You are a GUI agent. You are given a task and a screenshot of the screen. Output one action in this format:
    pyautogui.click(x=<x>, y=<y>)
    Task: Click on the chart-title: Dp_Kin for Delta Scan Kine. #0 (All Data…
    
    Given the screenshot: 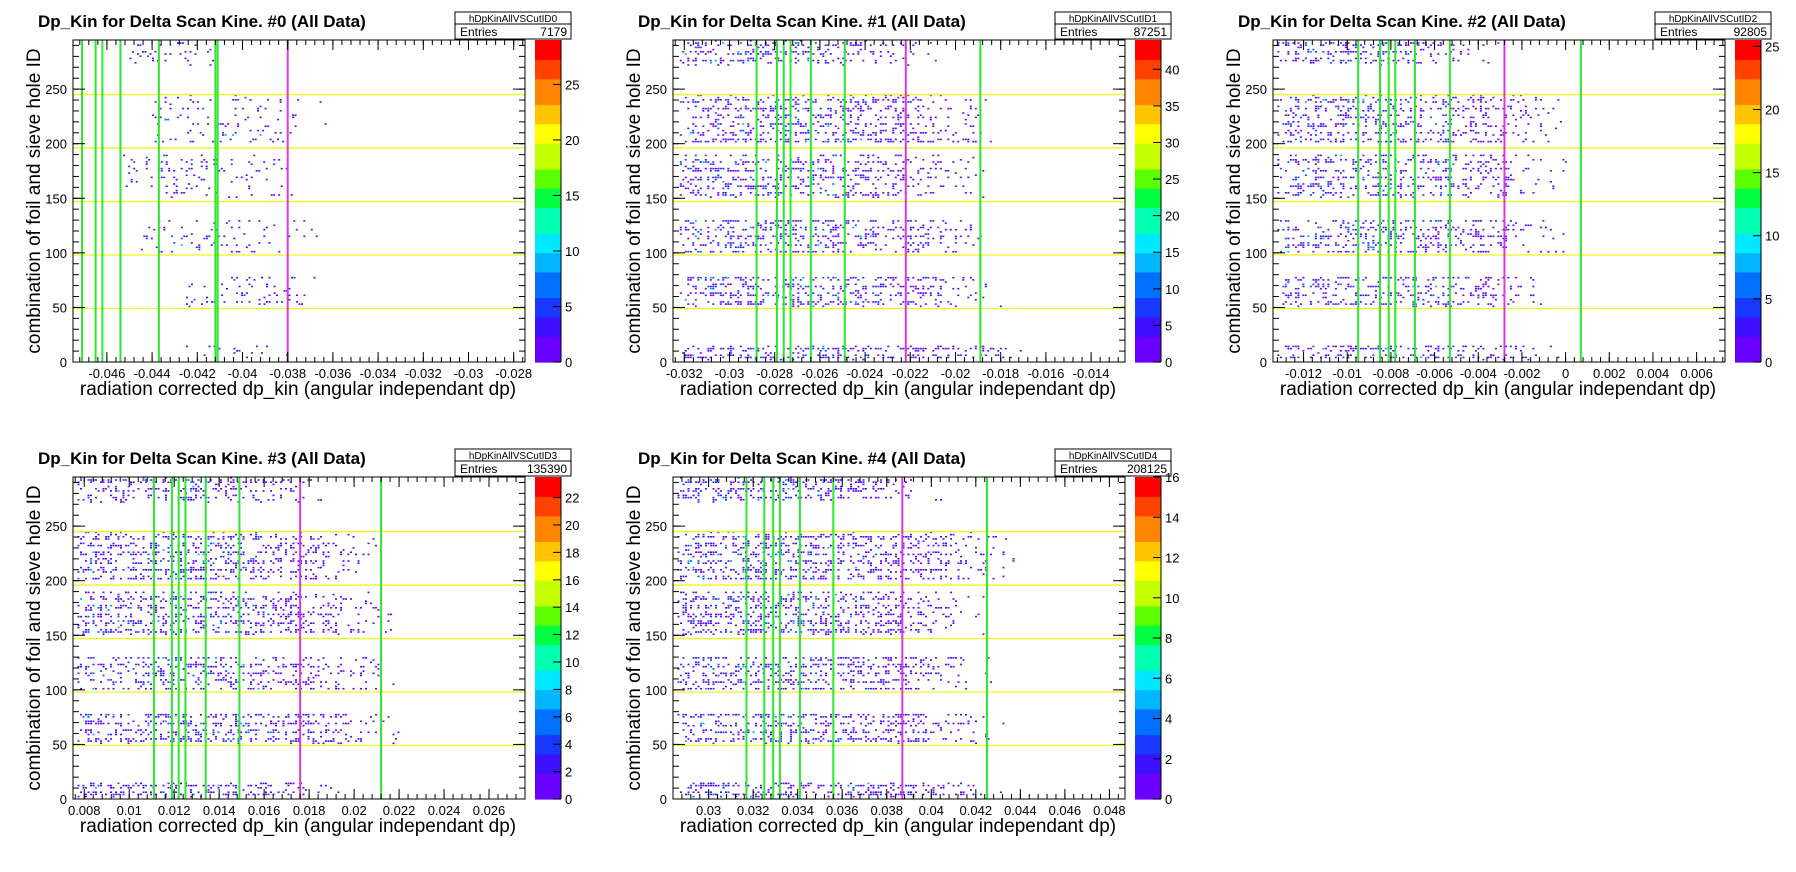 What is the action you would take?
    pyautogui.click(x=202, y=21)
    